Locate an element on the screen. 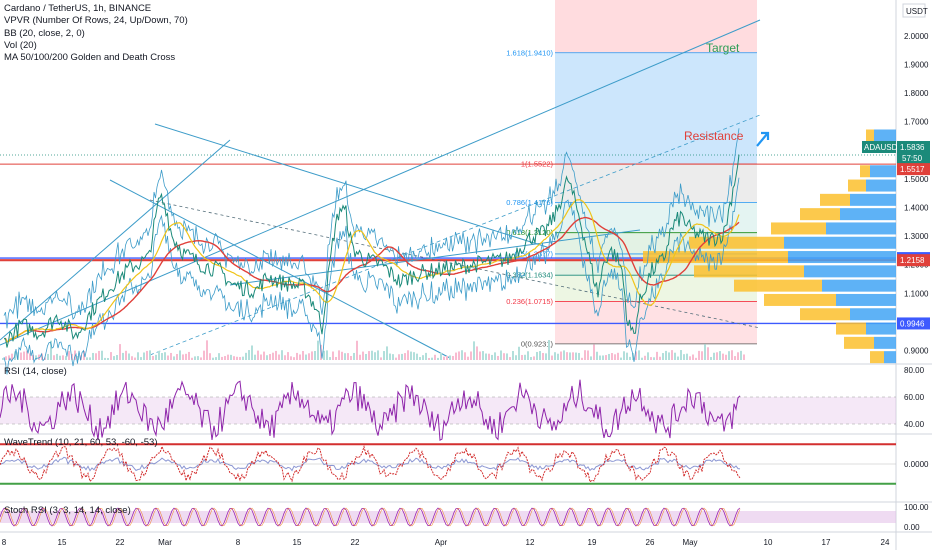 This screenshot has height=550, width=932. time-tick-11: May is located at coordinates (689, 542).